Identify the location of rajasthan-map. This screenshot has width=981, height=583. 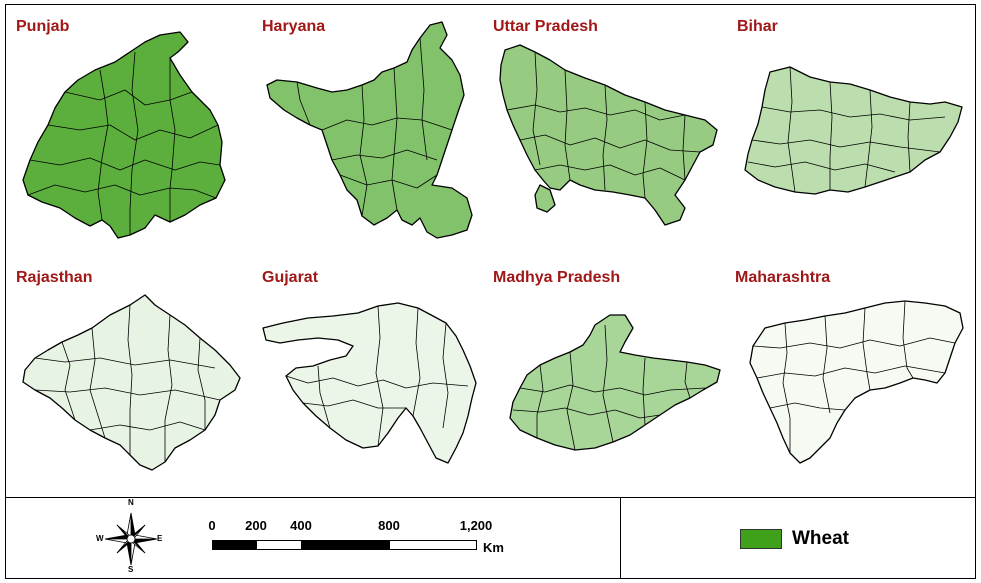
(132, 382).